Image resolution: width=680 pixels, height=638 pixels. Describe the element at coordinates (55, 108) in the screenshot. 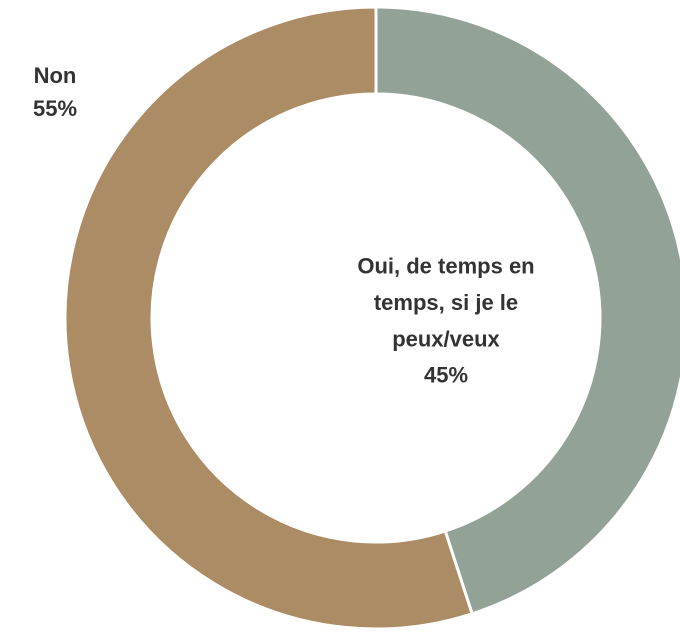

I see `slice-value-label: 55%` at that location.